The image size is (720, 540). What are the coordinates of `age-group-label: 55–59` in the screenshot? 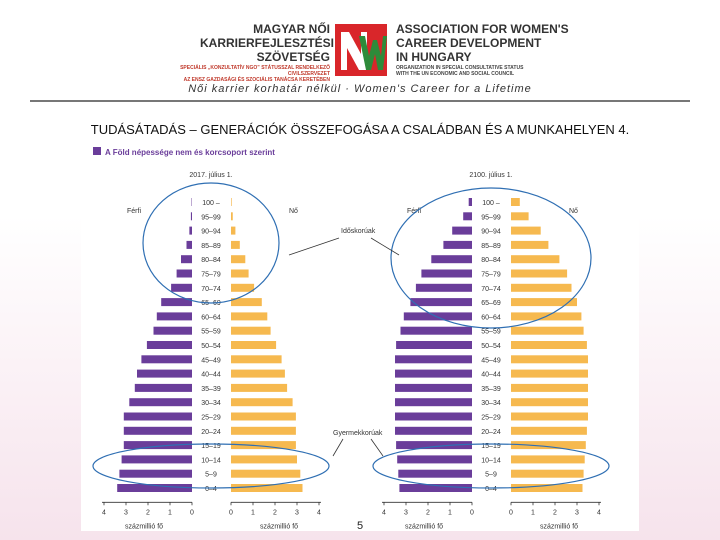 It's located at (211, 332).